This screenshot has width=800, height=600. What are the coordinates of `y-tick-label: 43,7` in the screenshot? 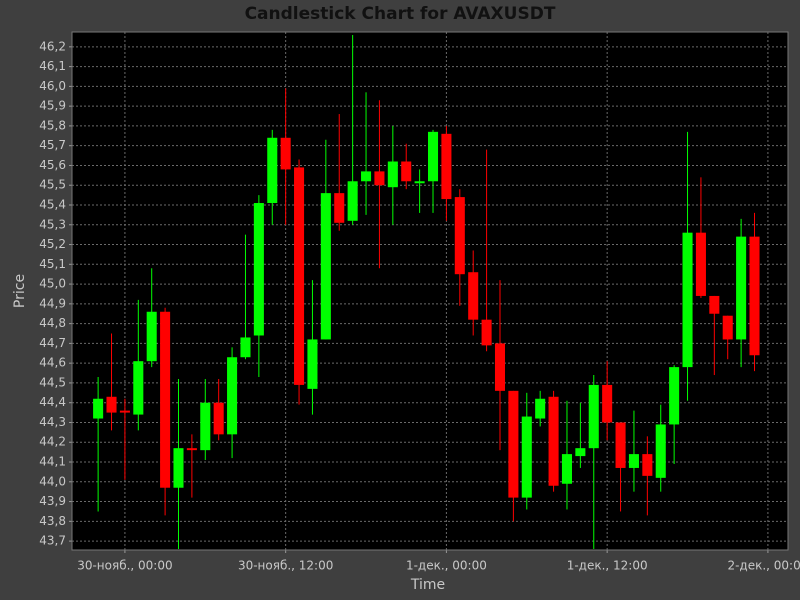 It's located at (52, 541).